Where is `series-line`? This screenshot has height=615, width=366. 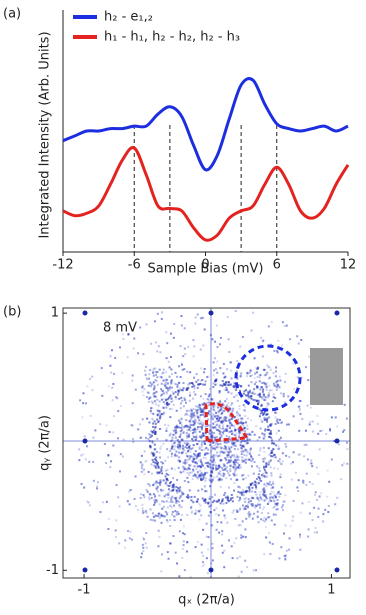 series-line is located at coordinates (205, 124).